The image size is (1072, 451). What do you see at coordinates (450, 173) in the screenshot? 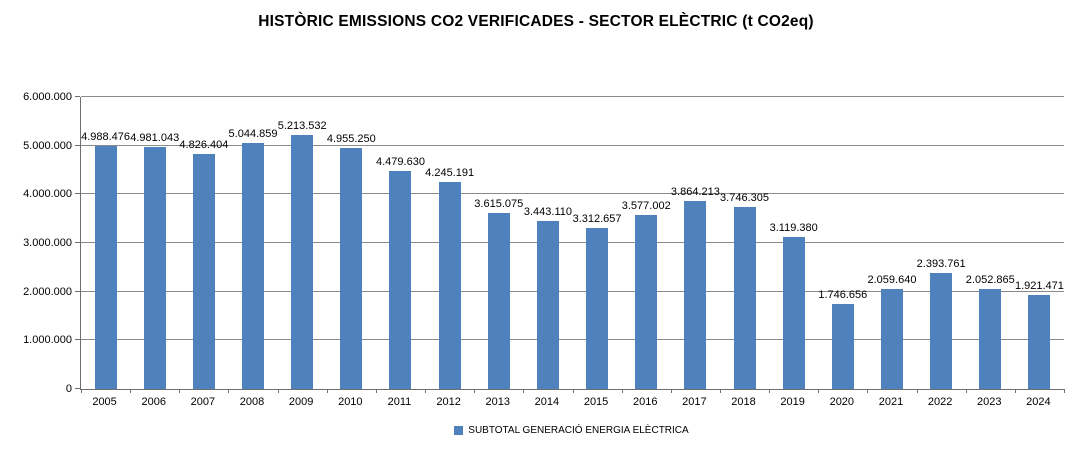
I see `bar-data-label: 4.245.191` at bounding box center [450, 173].